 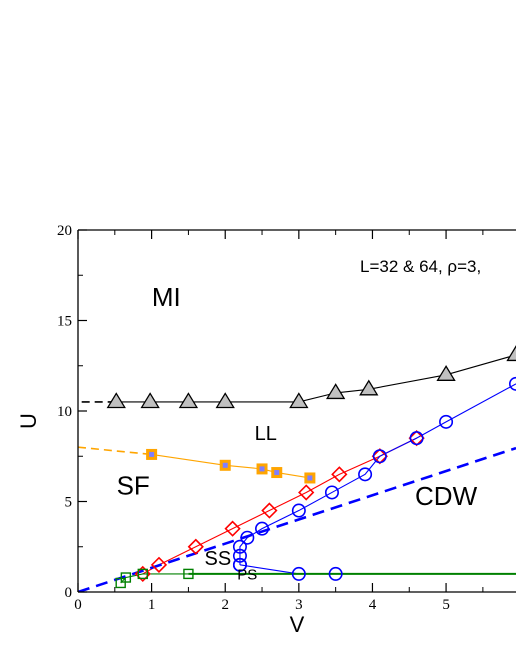 I want to click on x-axis-title: V, so click(x=297, y=624).